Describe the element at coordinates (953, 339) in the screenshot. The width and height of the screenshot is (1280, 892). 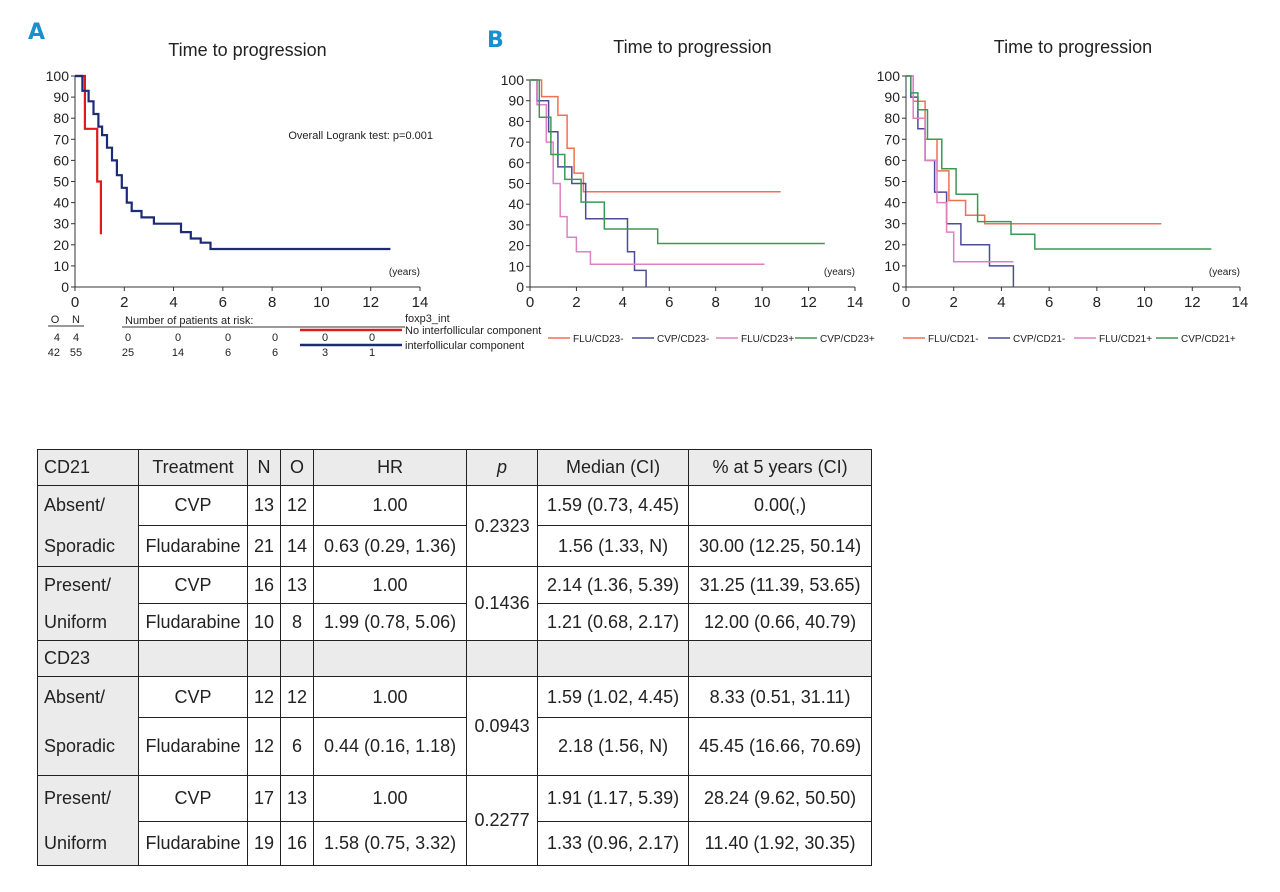
I see `legend-label: FLU/CD21-` at that location.